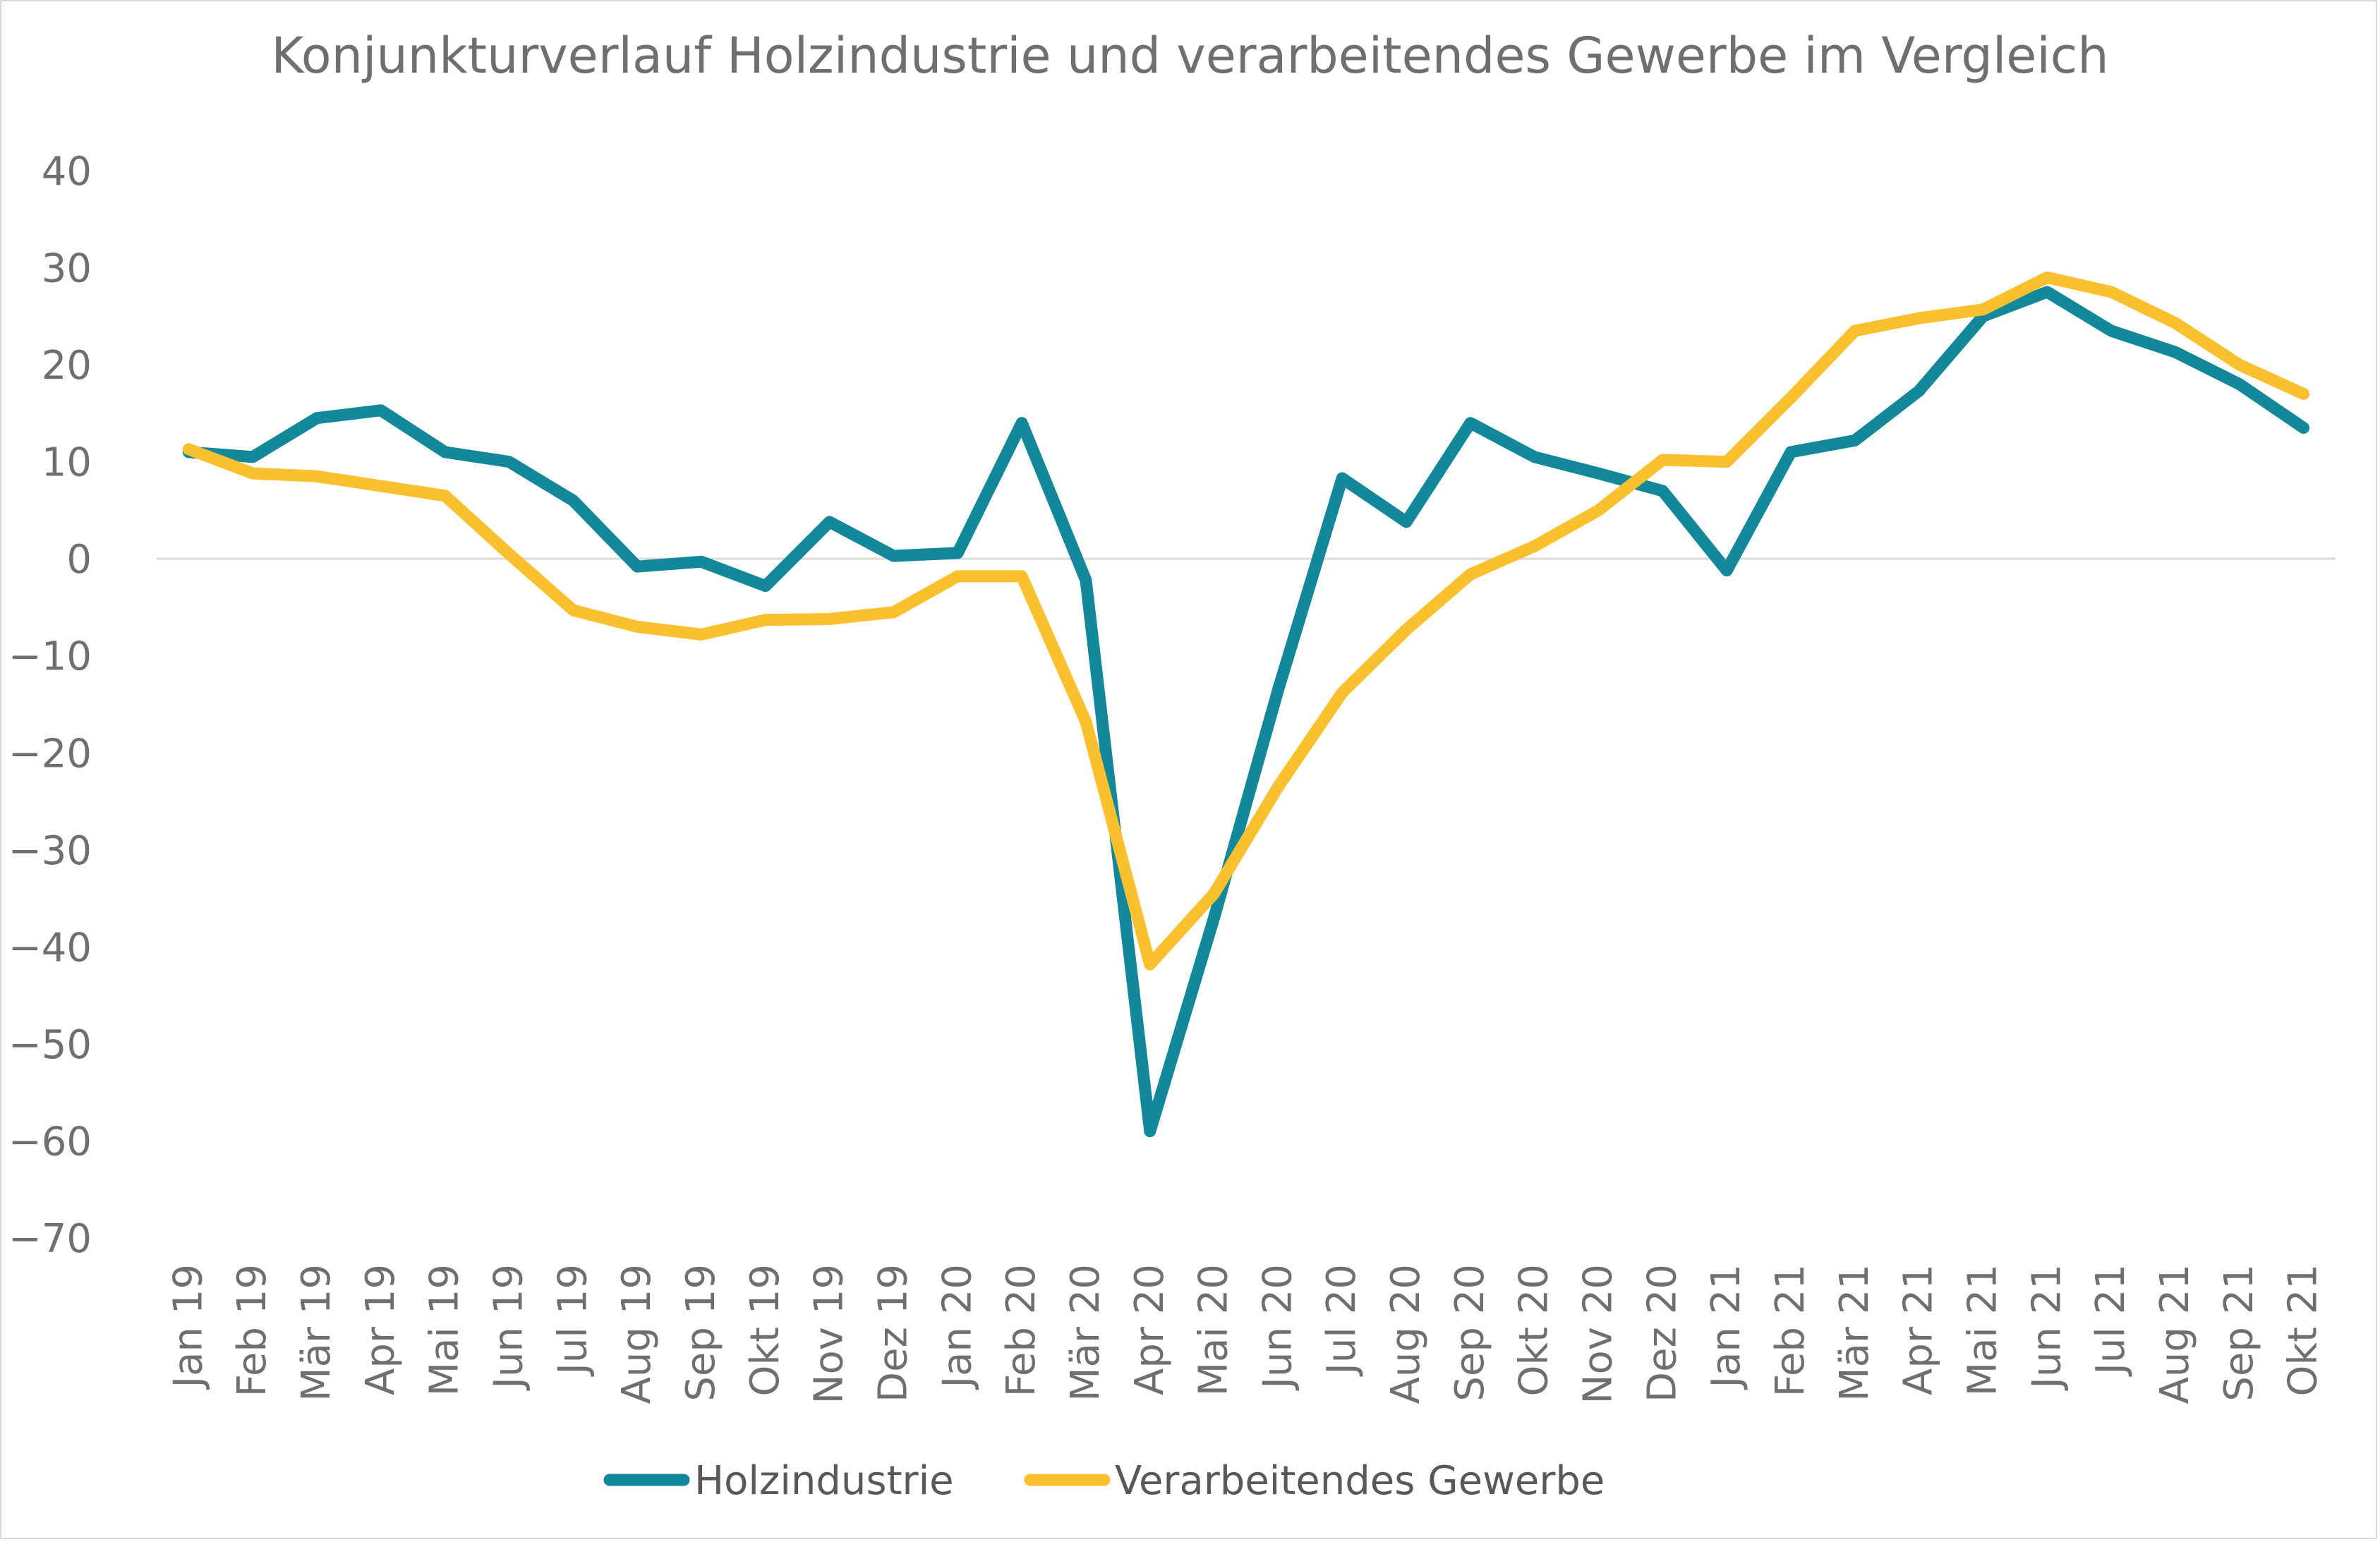 This screenshot has width=2380, height=1542. Describe the element at coordinates (1214, 1330) in the screenshot. I see `x-tick-label: Mai 20` at that location.